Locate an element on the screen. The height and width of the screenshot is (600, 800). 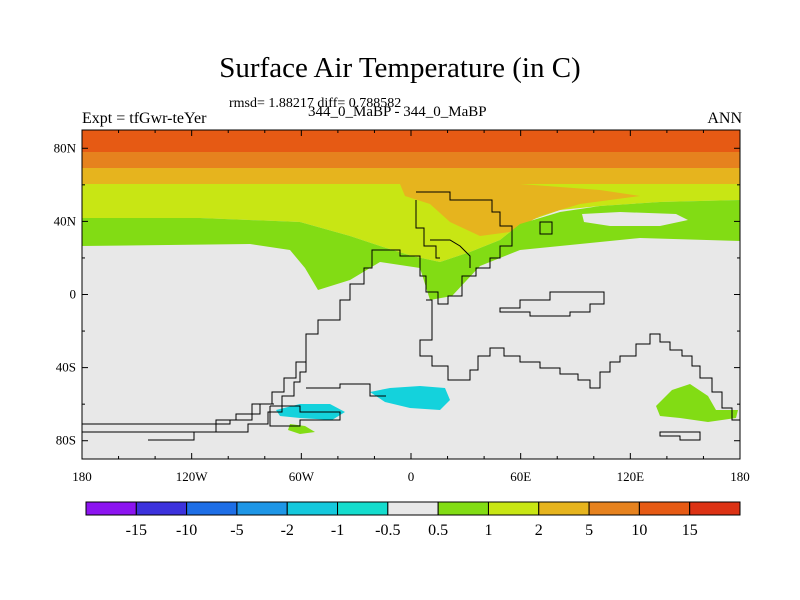
colorbar-label: 1 is located at coordinates (488, 530).